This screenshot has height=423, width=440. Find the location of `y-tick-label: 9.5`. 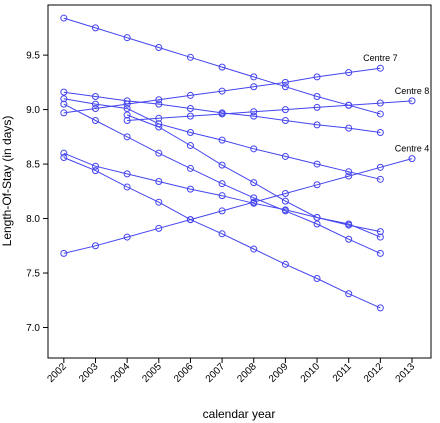

y-tick-label: 9.5 is located at coordinates (33, 56).